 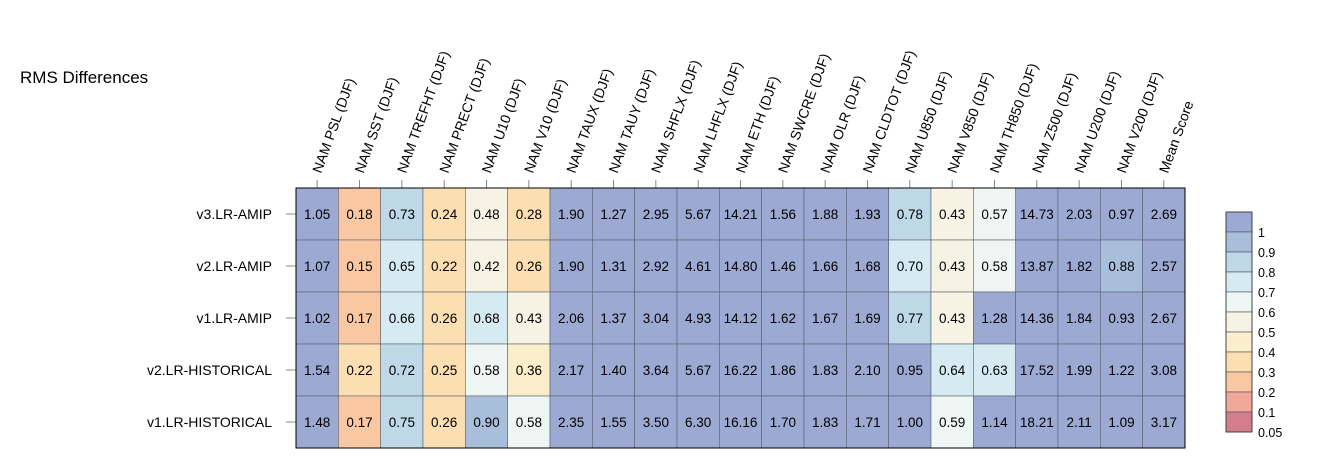 I want to click on cell-value: 13.87, so click(x=1037, y=266).